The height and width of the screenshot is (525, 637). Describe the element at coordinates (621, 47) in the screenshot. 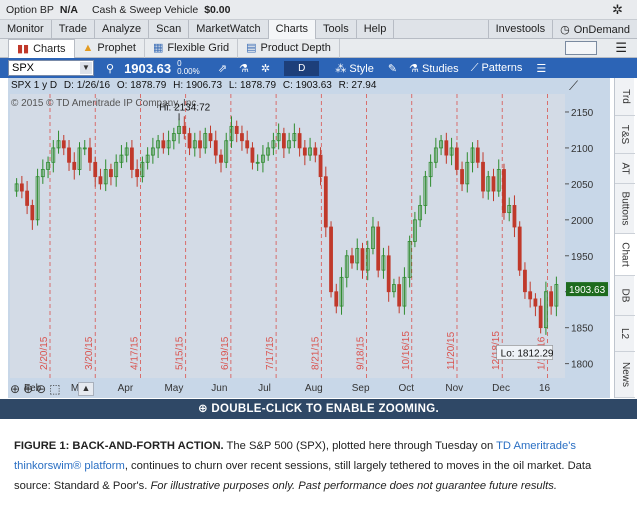

I see `menu-icon: ☰` at that location.